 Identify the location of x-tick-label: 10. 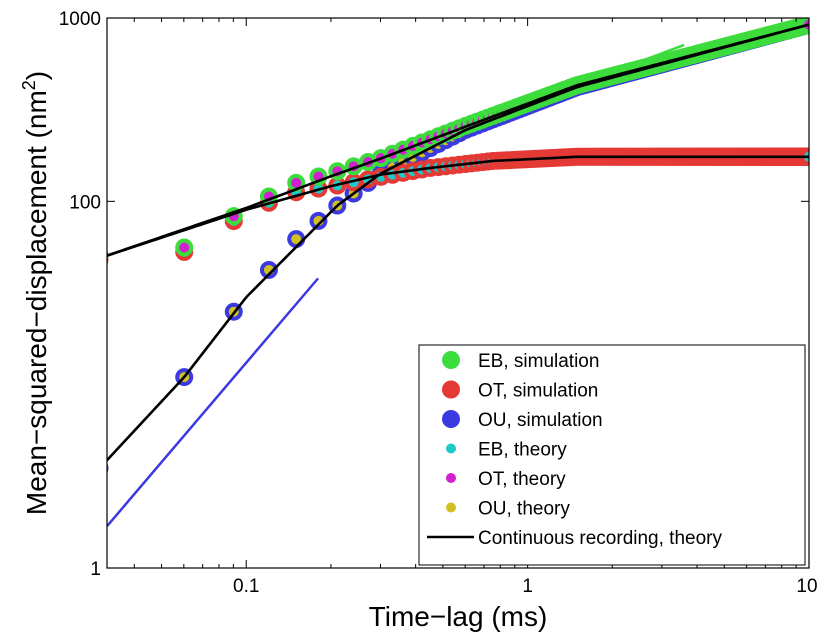
(806, 586).